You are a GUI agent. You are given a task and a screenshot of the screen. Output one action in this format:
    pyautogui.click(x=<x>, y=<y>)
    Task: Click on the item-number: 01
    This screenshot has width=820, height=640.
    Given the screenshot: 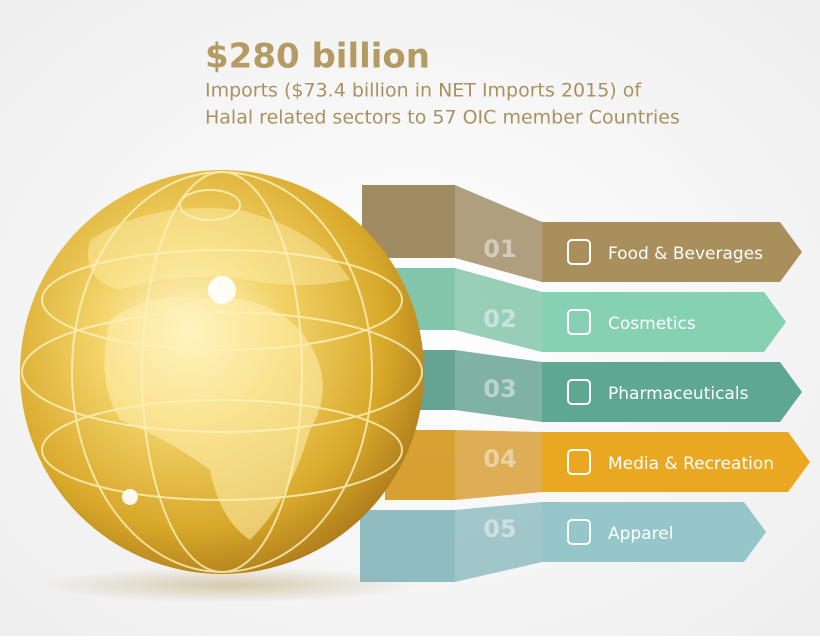 What is the action you would take?
    pyautogui.click(x=499, y=249)
    